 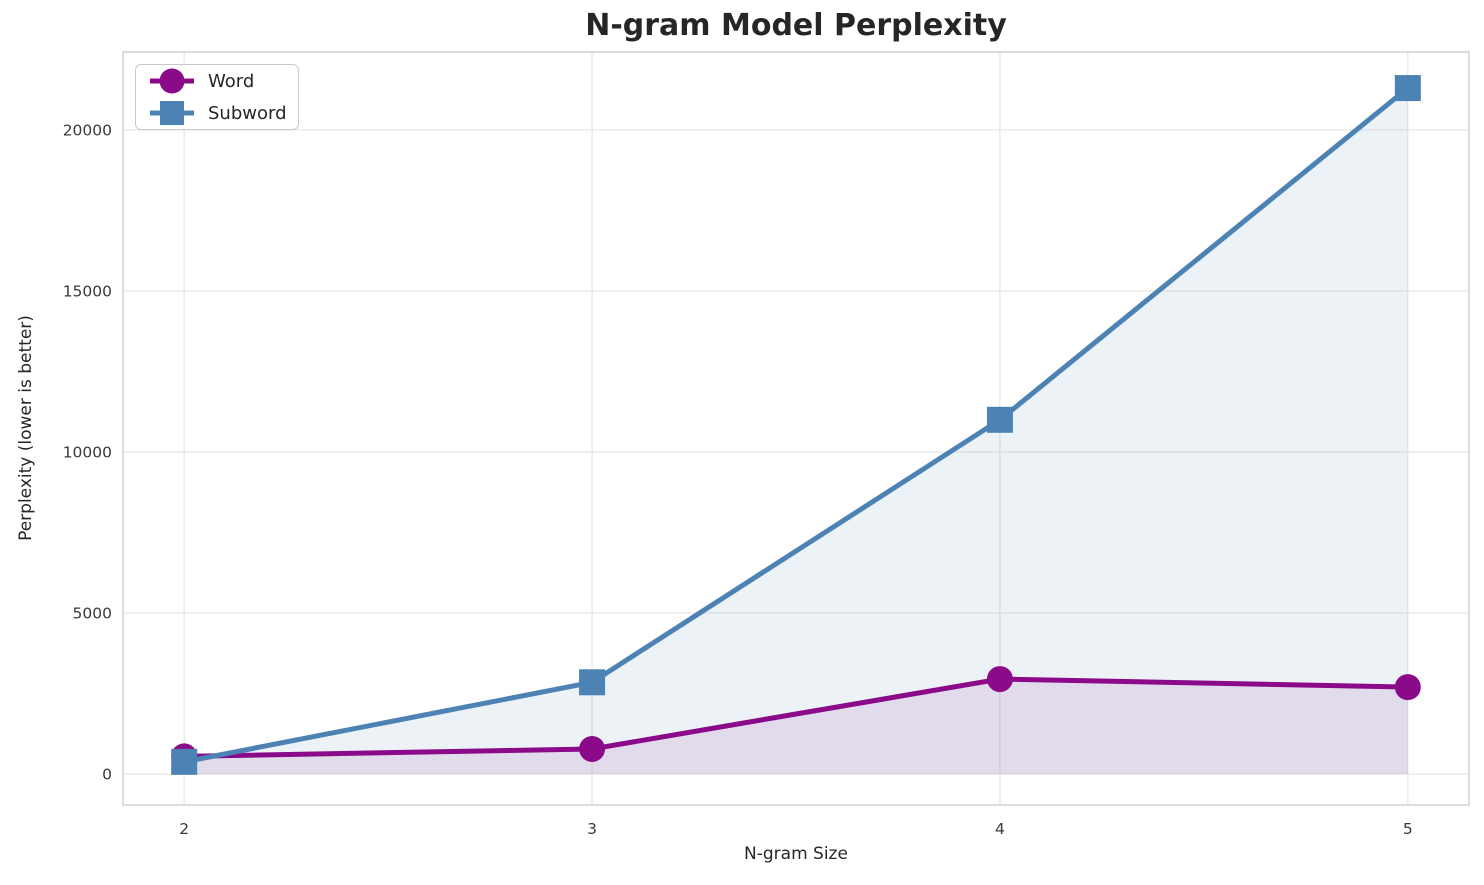 I want to click on chart-title: N-gram Model Perplexity, so click(x=796, y=25).